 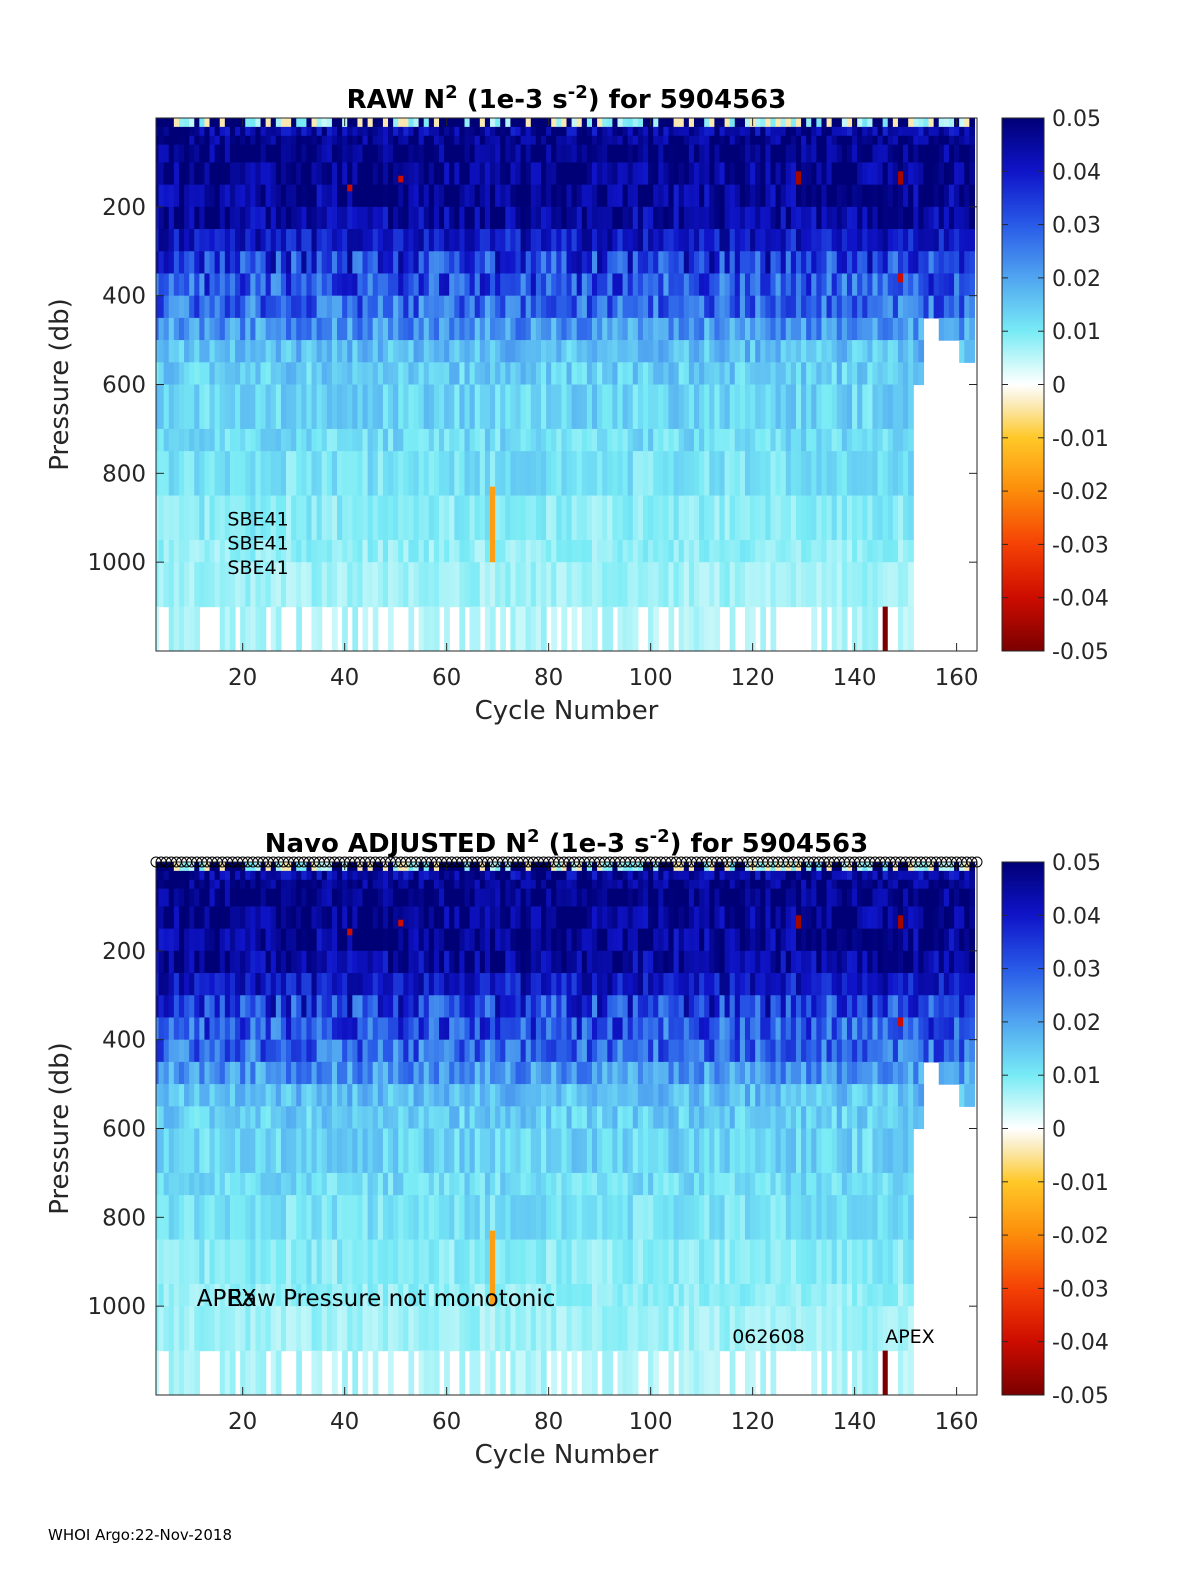 I want to click on footer-credit: WHOI Argo:22-Nov-2018, so click(x=140, y=1535).